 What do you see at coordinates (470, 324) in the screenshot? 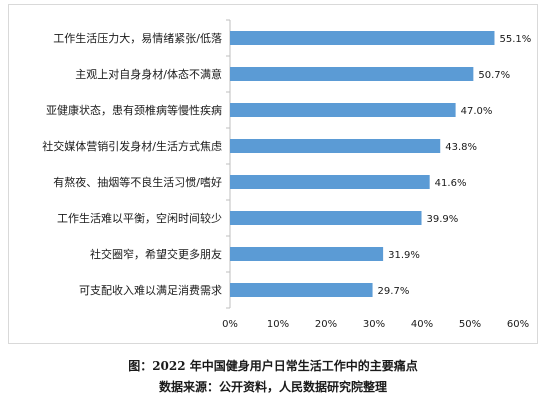
I see `x-tick-label: 50%` at bounding box center [470, 324].